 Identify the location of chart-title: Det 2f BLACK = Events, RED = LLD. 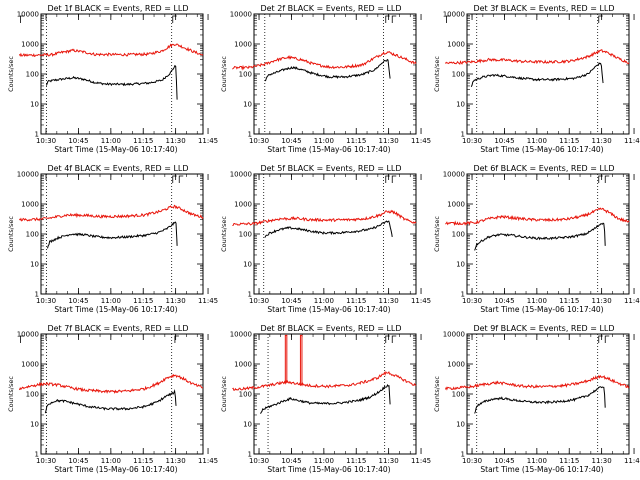
(330, 8).